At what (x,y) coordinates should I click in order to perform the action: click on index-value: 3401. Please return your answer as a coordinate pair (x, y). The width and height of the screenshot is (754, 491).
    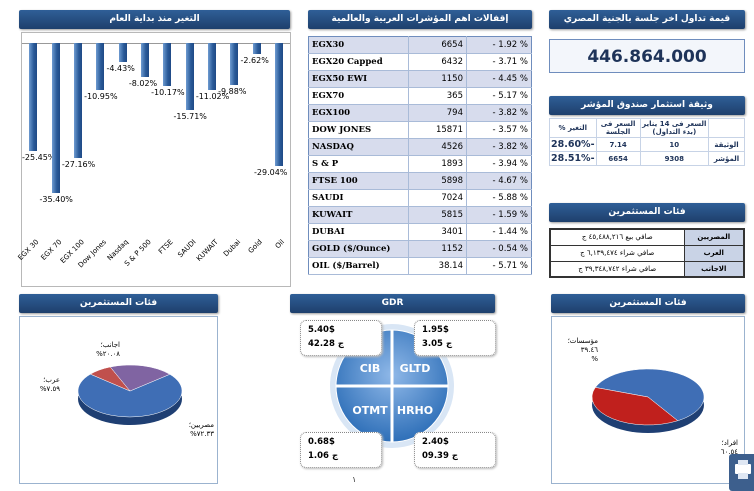
    Looking at the image, I should click on (437, 232).